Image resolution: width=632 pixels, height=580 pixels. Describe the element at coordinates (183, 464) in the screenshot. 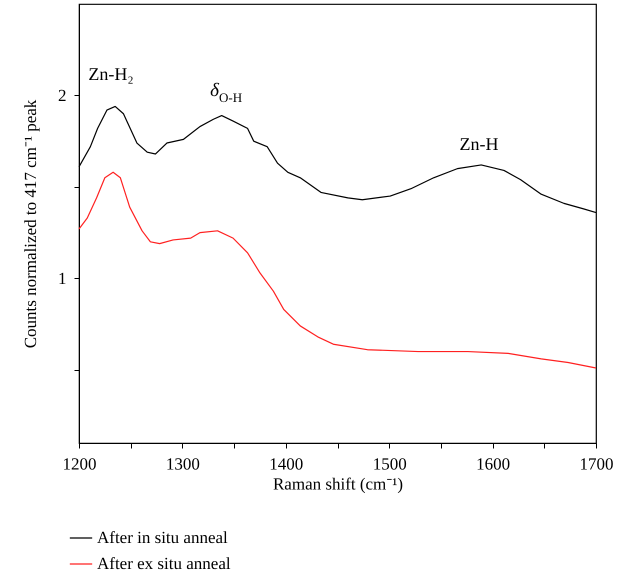

I see `x-tick-label: 1300` at that location.